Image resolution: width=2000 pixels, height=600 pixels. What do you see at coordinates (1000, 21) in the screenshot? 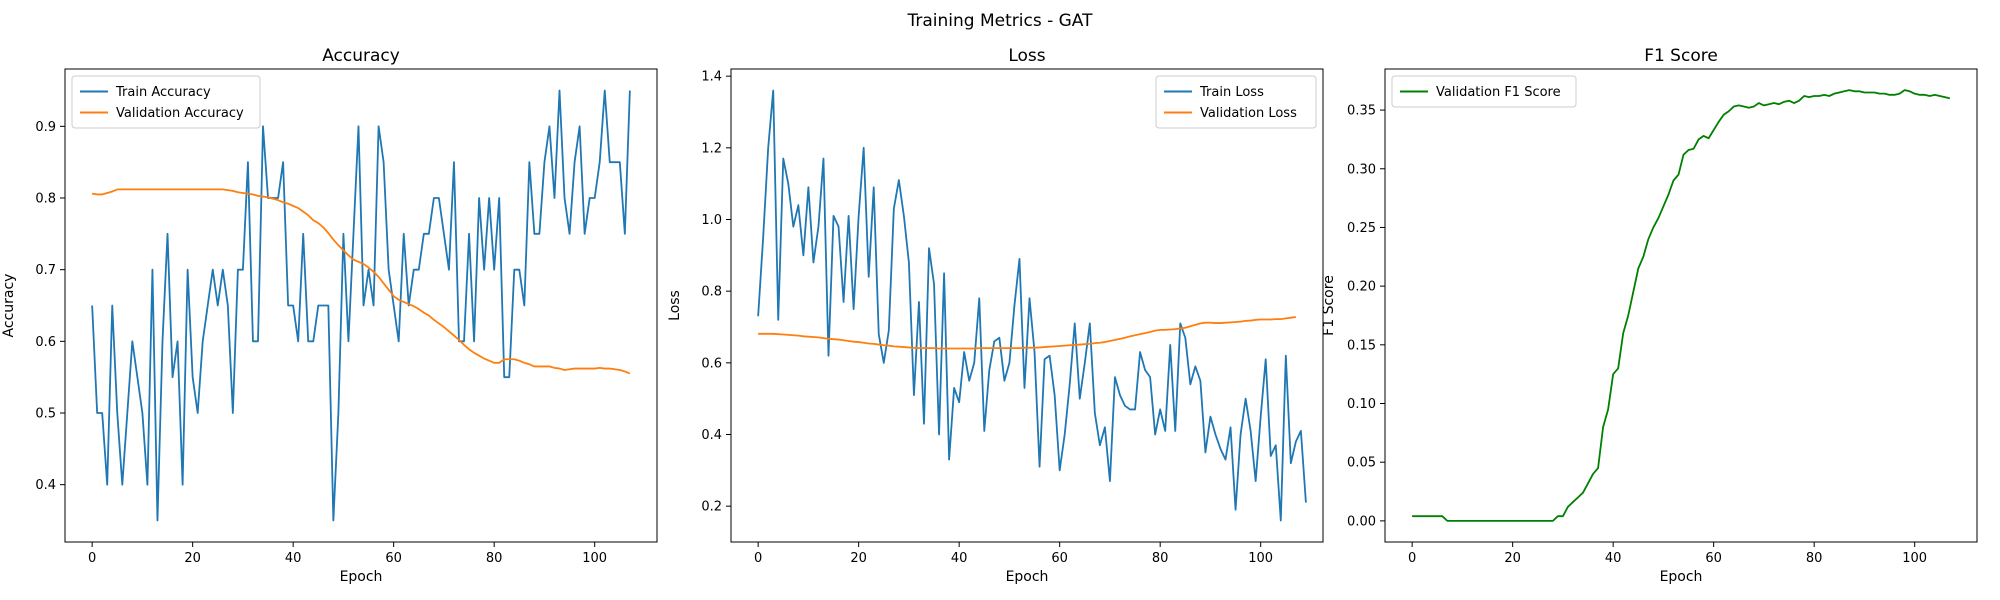
I see `figure-suptitle: Training Metrics - GAT` at bounding box center [1000, 21].